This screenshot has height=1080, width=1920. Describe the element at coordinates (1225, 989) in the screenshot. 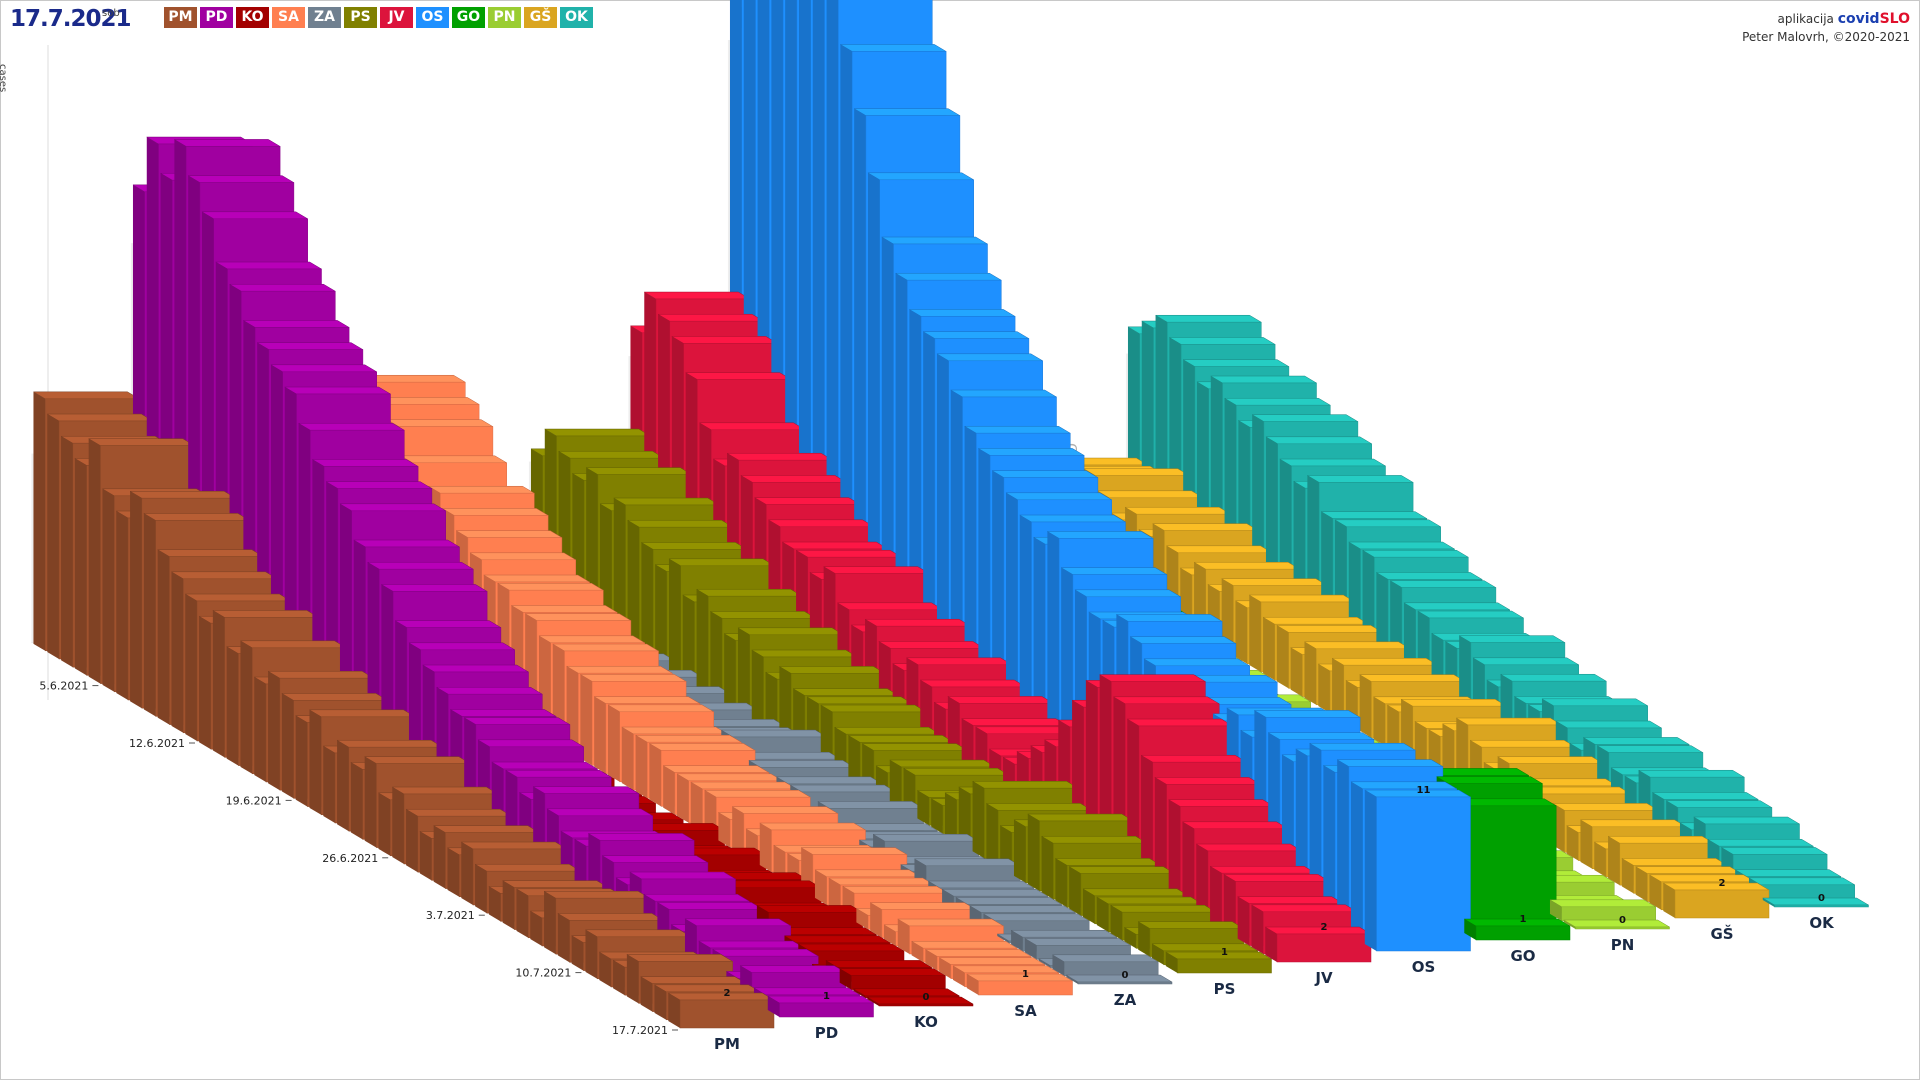

I see `region-label-ps: PS` at that location.